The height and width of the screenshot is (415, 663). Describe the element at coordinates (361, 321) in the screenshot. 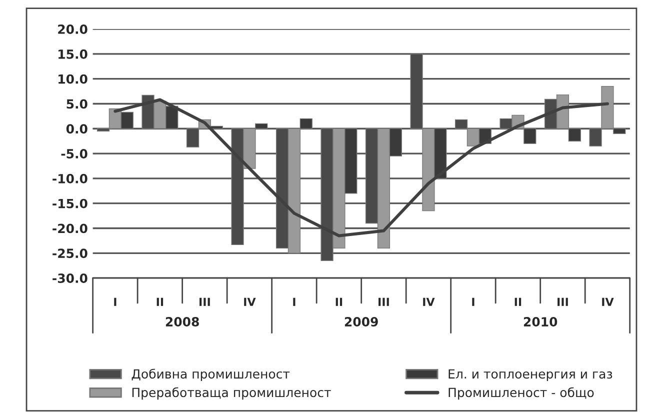

I see `text: 2009` at that location.